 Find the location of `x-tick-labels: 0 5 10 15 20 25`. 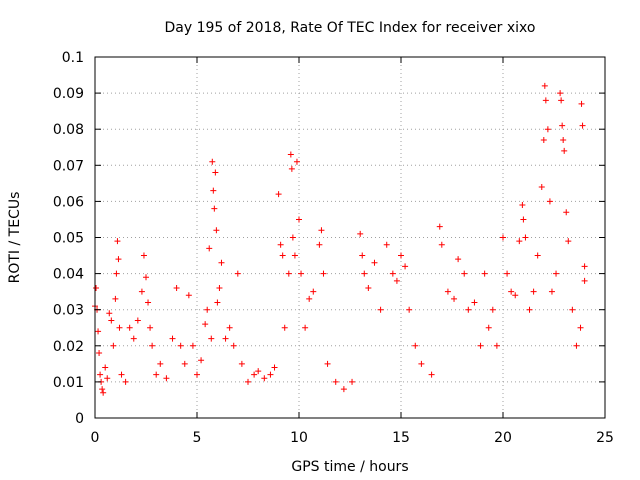

x-tick-labels: 0 5 10 15 20 25 is located at coordinates (352, 438).